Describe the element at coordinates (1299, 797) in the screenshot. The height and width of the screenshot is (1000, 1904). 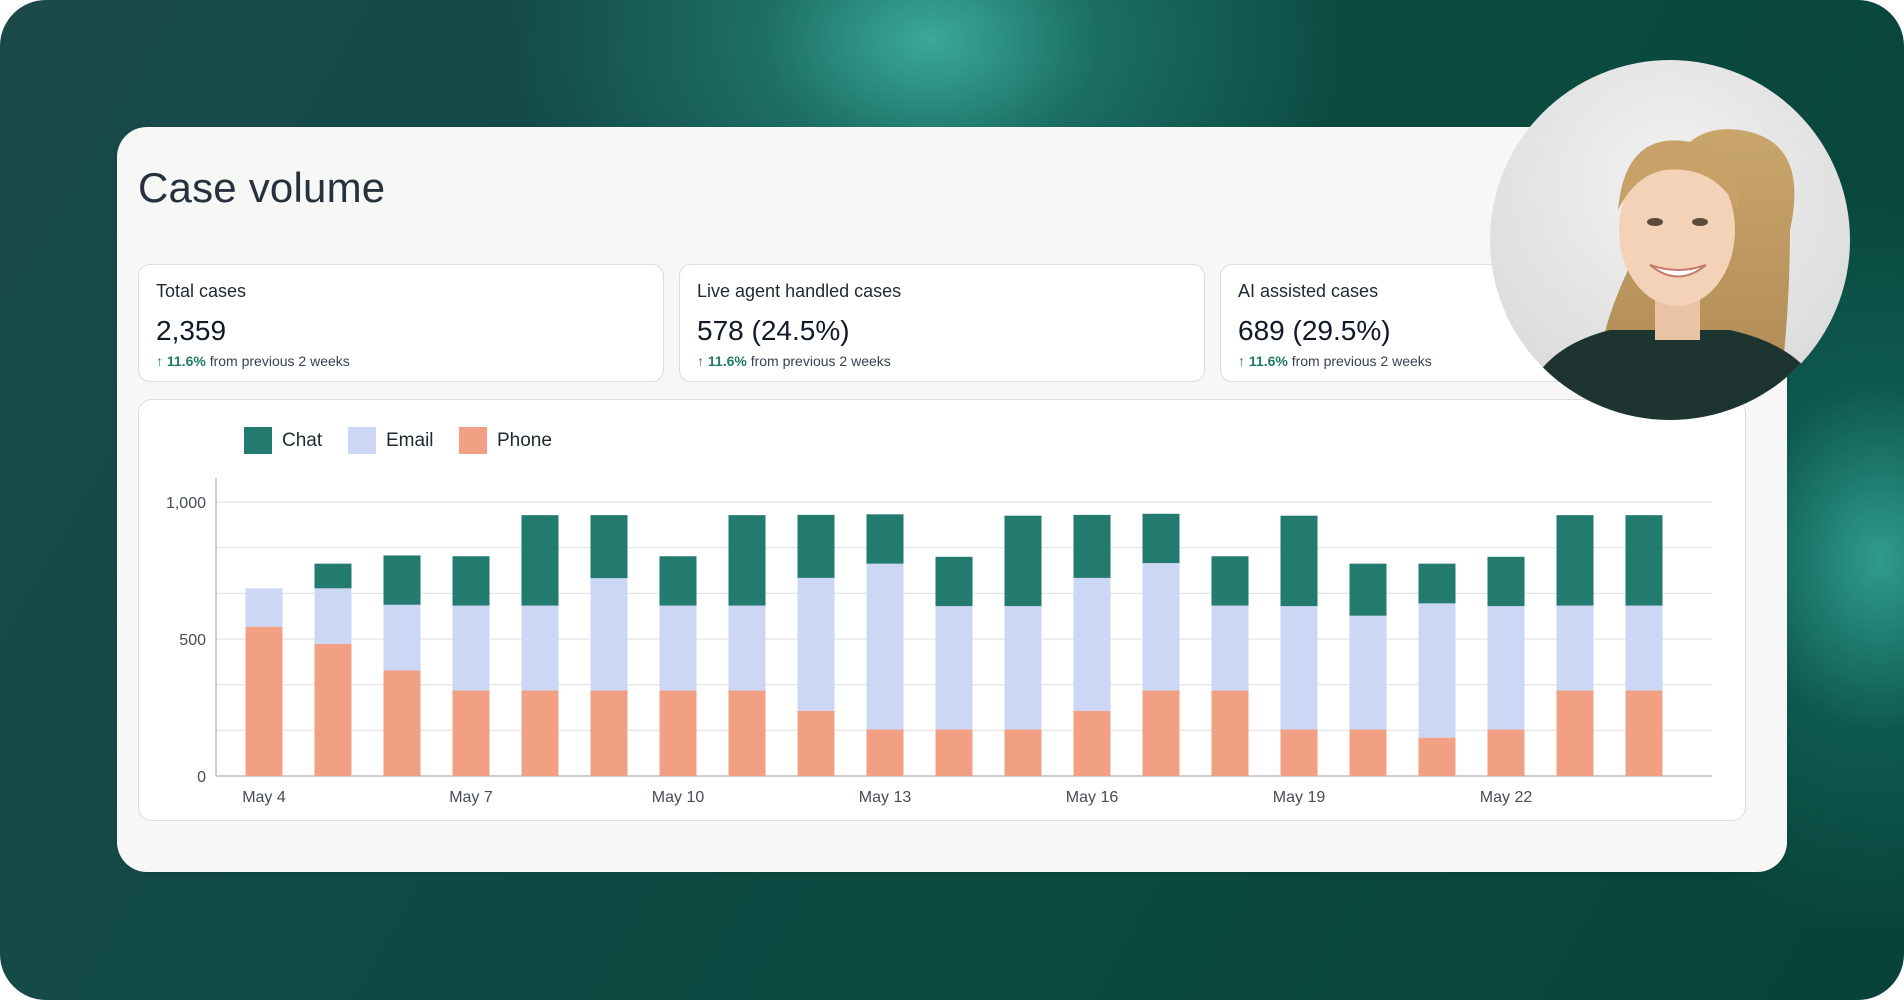
I see `x-tick-label: May 19` at that location.